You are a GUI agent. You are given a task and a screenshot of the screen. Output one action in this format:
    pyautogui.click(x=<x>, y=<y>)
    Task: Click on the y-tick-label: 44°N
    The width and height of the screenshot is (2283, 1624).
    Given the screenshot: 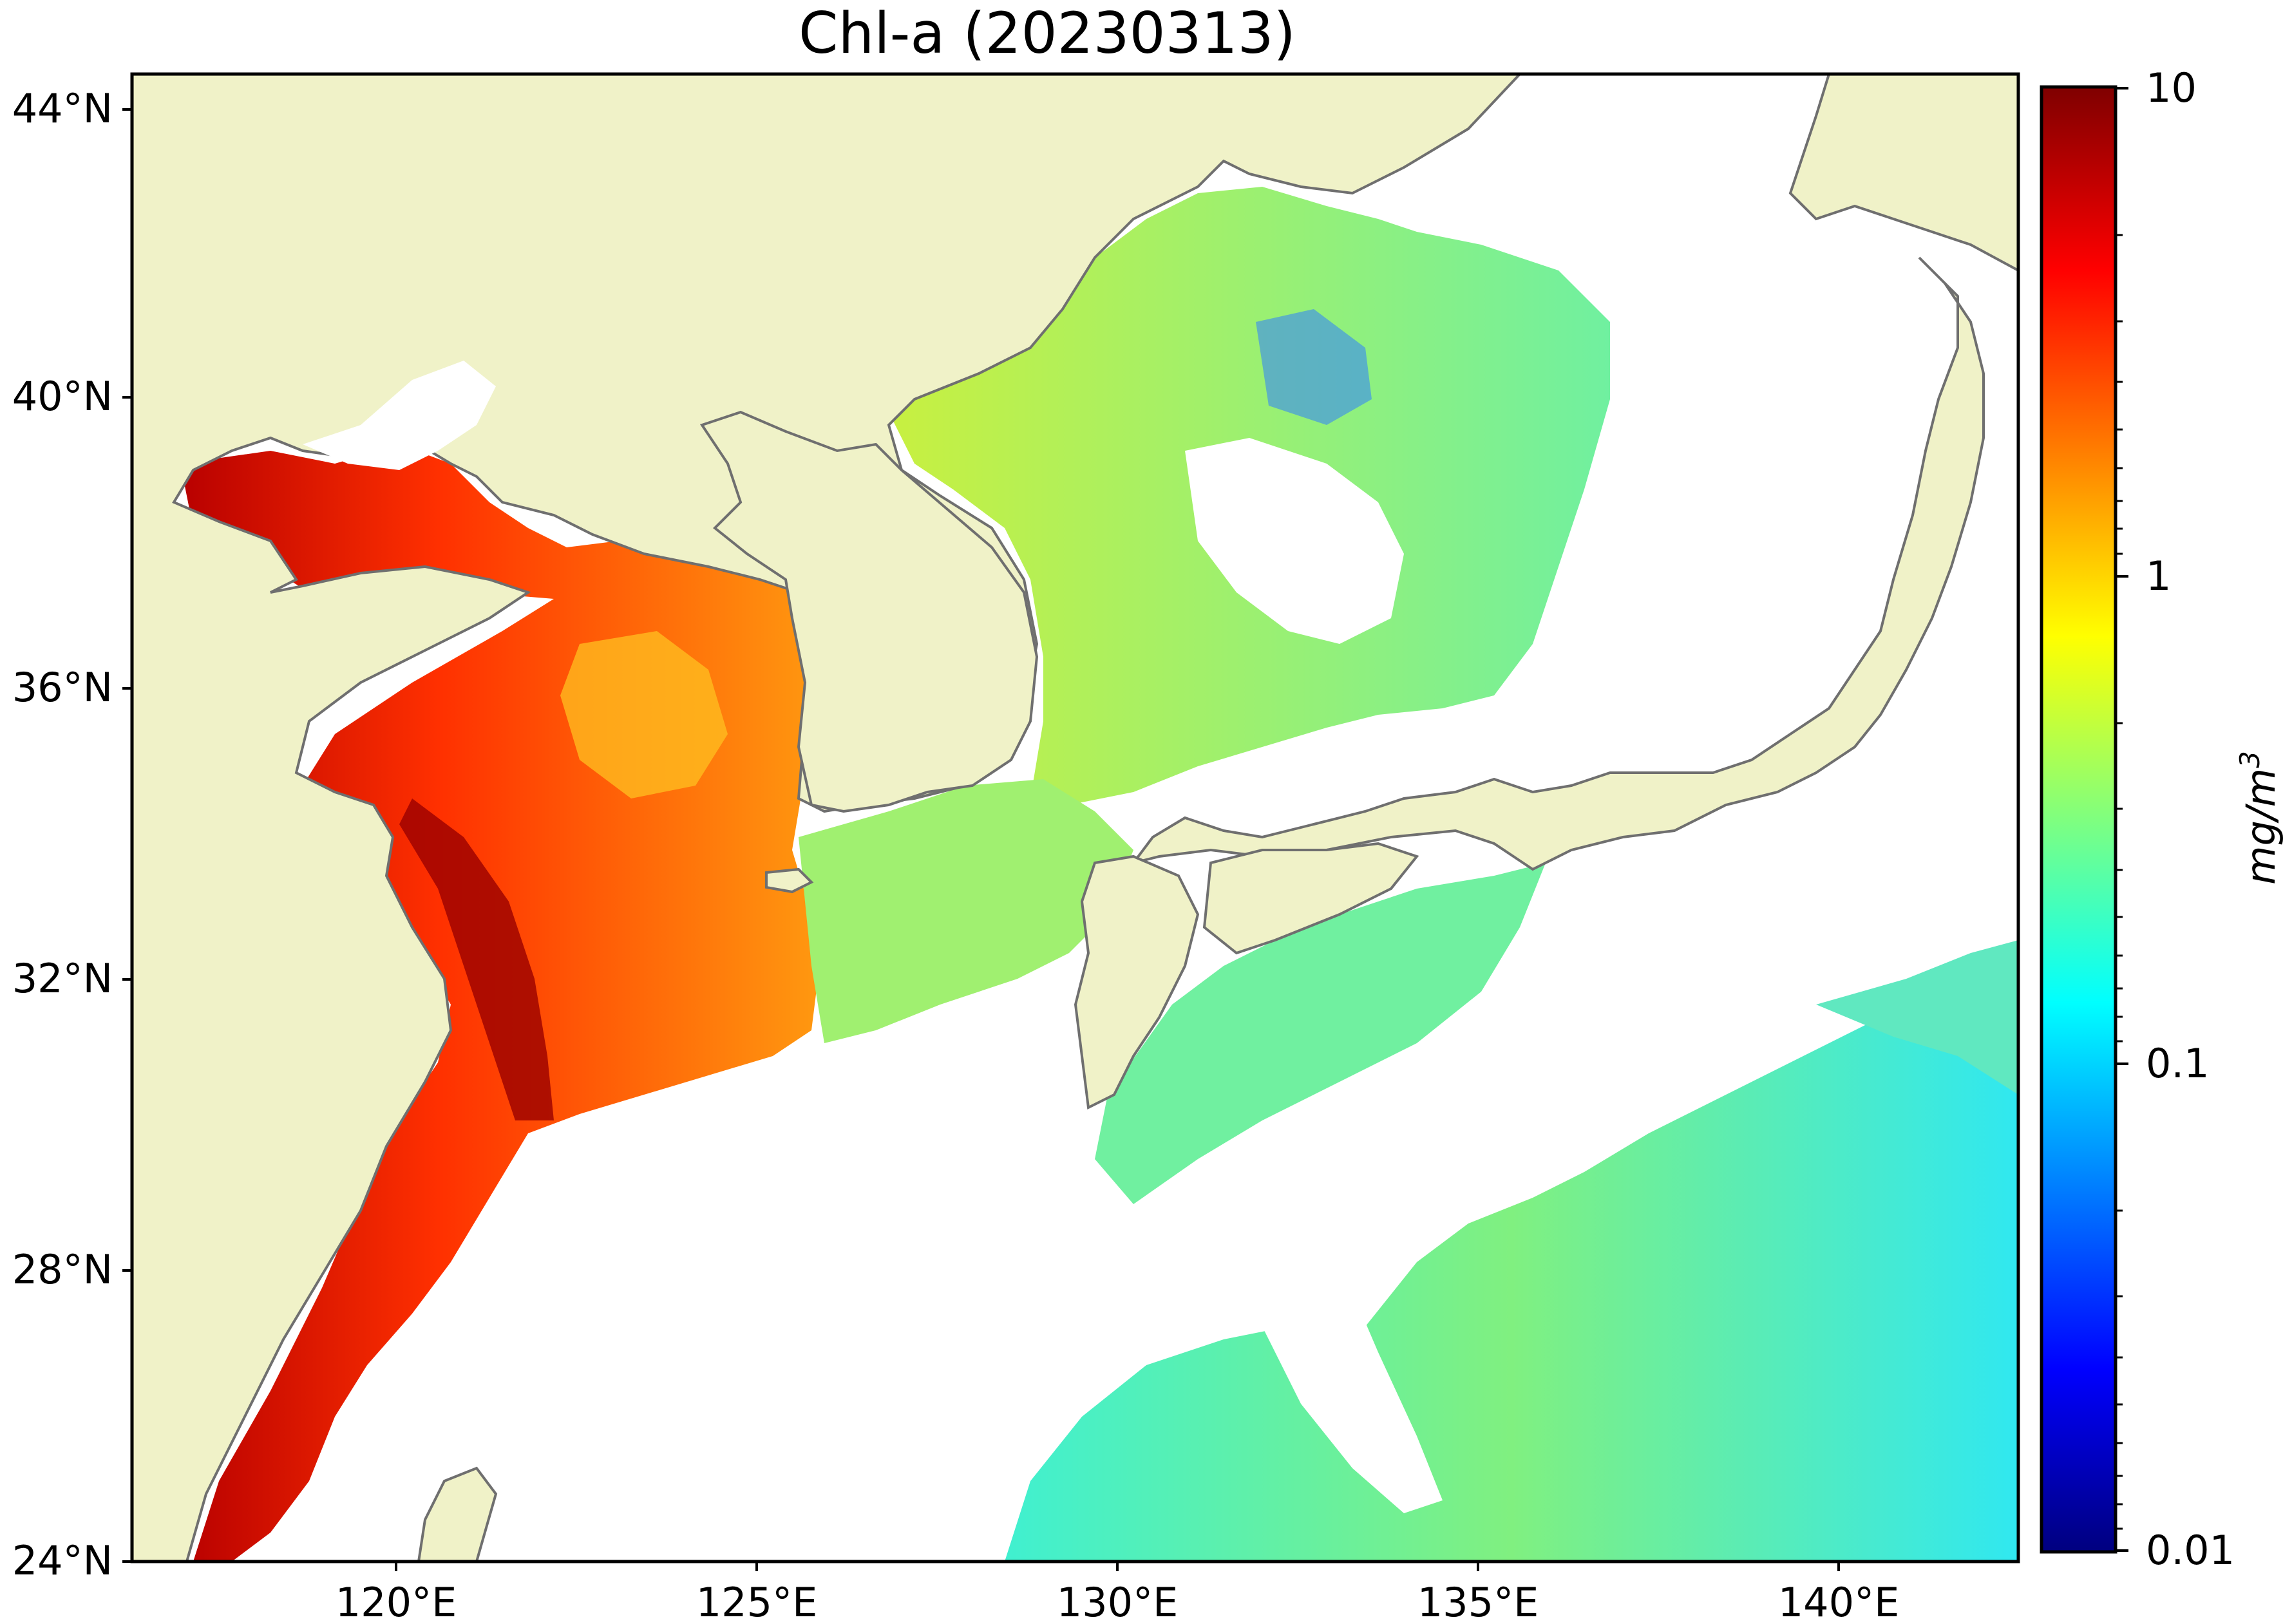 What is the action you would take?
    pyautogui.click(x=62, y=108)
    